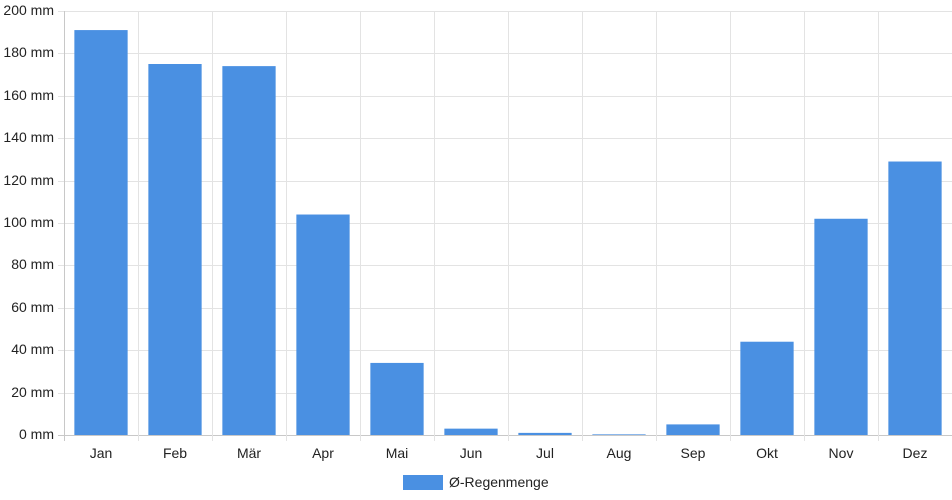  Describe the element at coordinates (101, 453) in the screenshot. I see `x-tick-label: Jan` at that location.